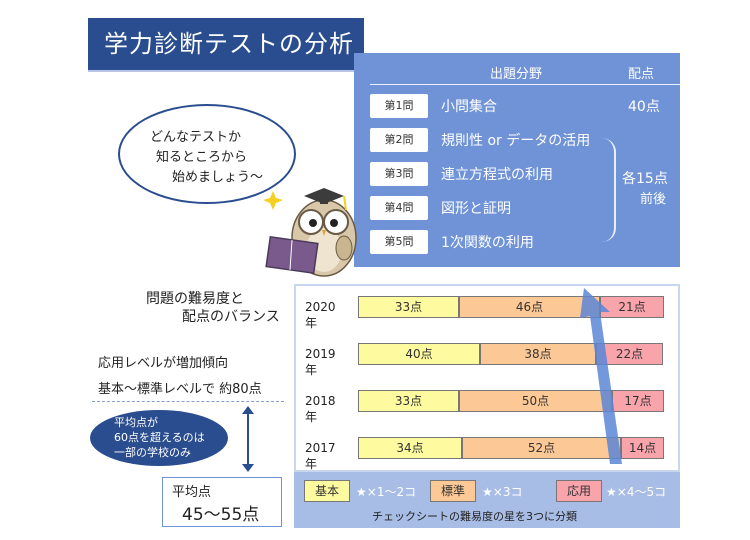 This screenshot has width=750, height=540. Describe the element at coordinates (632, 307) in the screenshot. I see `bar-segment-応用: 21点` at that location.